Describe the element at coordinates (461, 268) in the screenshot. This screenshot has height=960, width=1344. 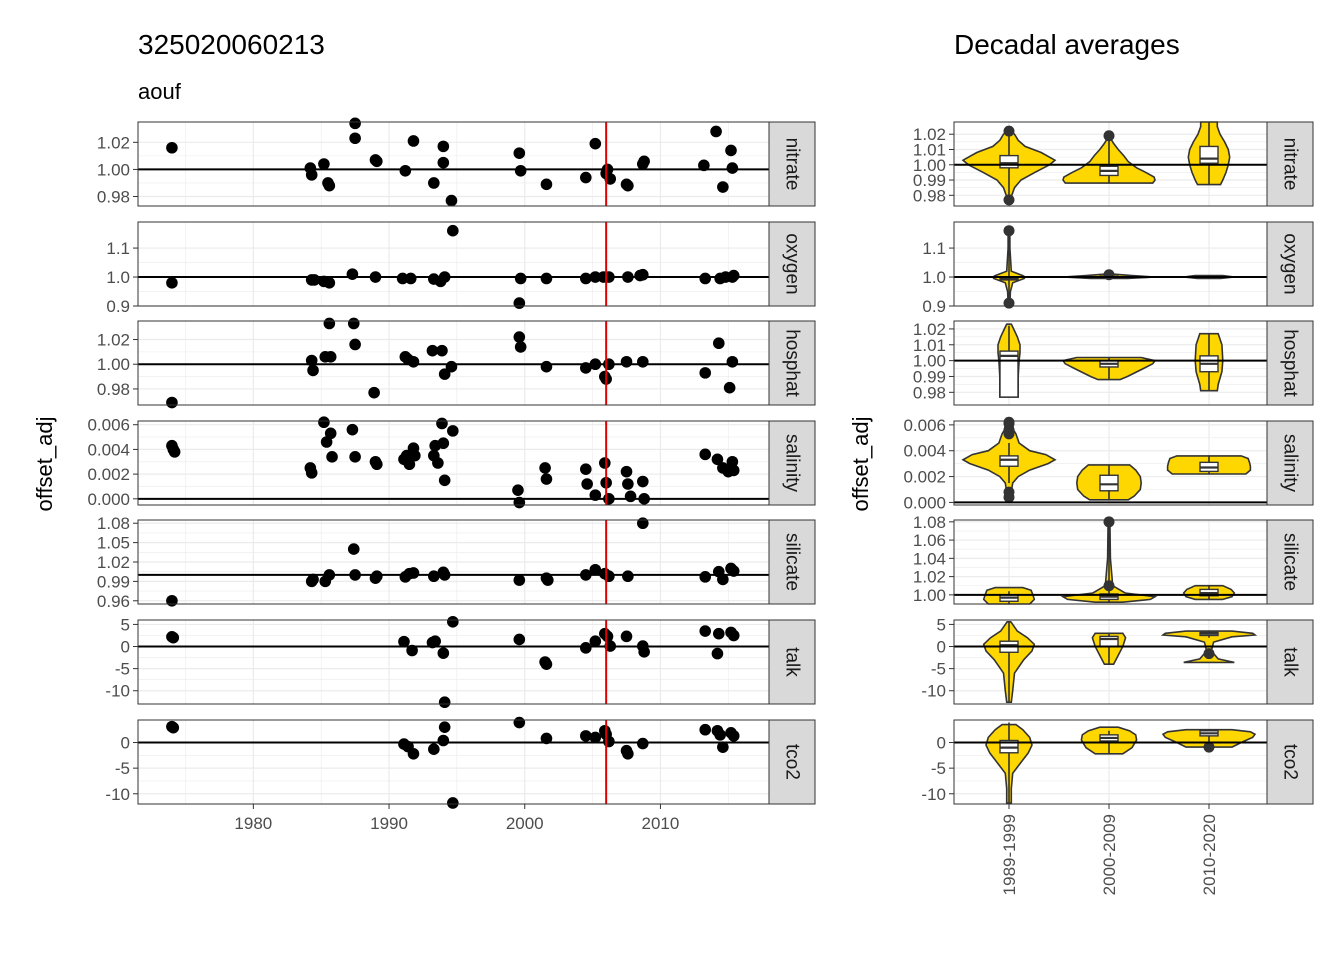
I see `scatter-panel-oxygen: 0.9 1.0 1.1 oxygen` at that location.